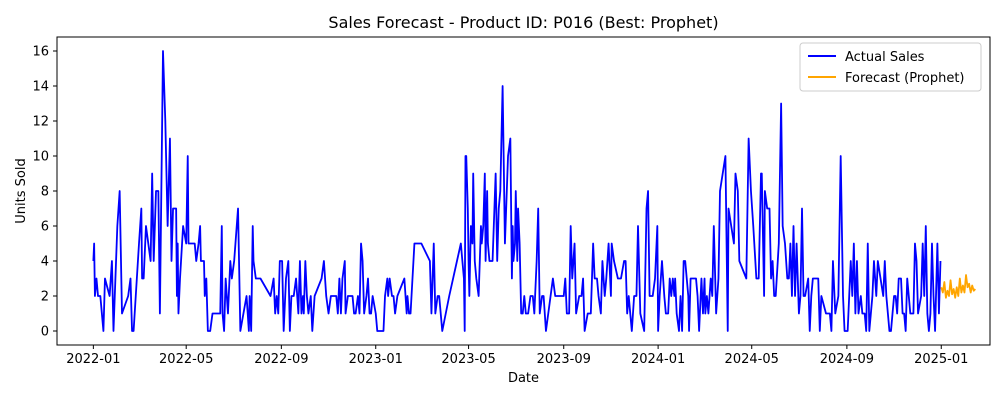 Image resolution: width=1000 pixels, height=400 pixels. I want to click on x-tick-label: 2025-01, so click(941, 359).